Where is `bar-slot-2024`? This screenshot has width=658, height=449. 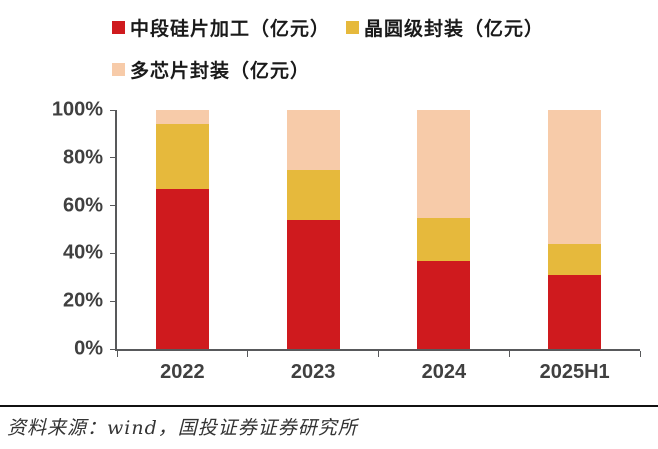
bar-slot-2024 is located at coordinates (444, 229).